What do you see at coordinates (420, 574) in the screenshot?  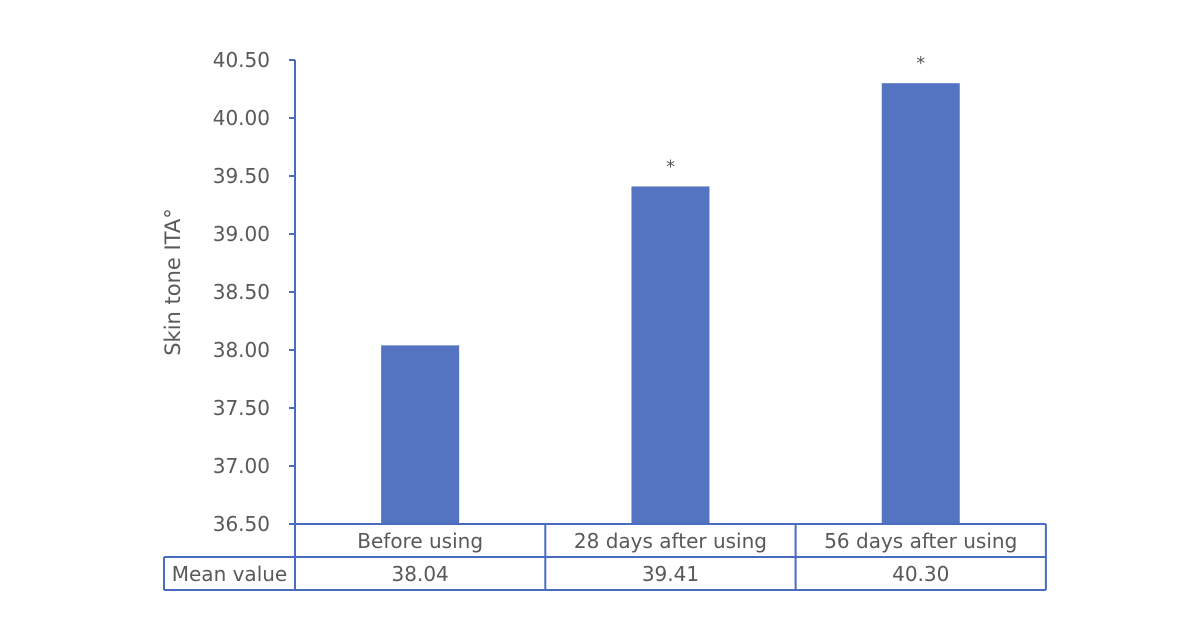 I see `table-cell-value: 38.04` at bounding box center [420, 574].